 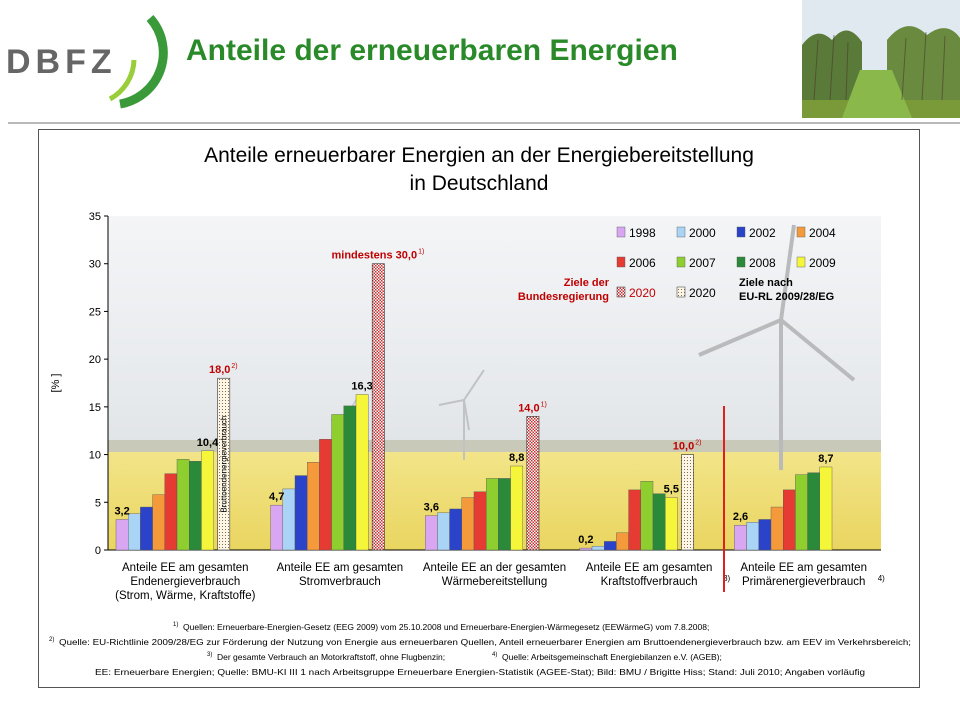 I want to click on target-bar-cat3, so click(x=687, y=502).